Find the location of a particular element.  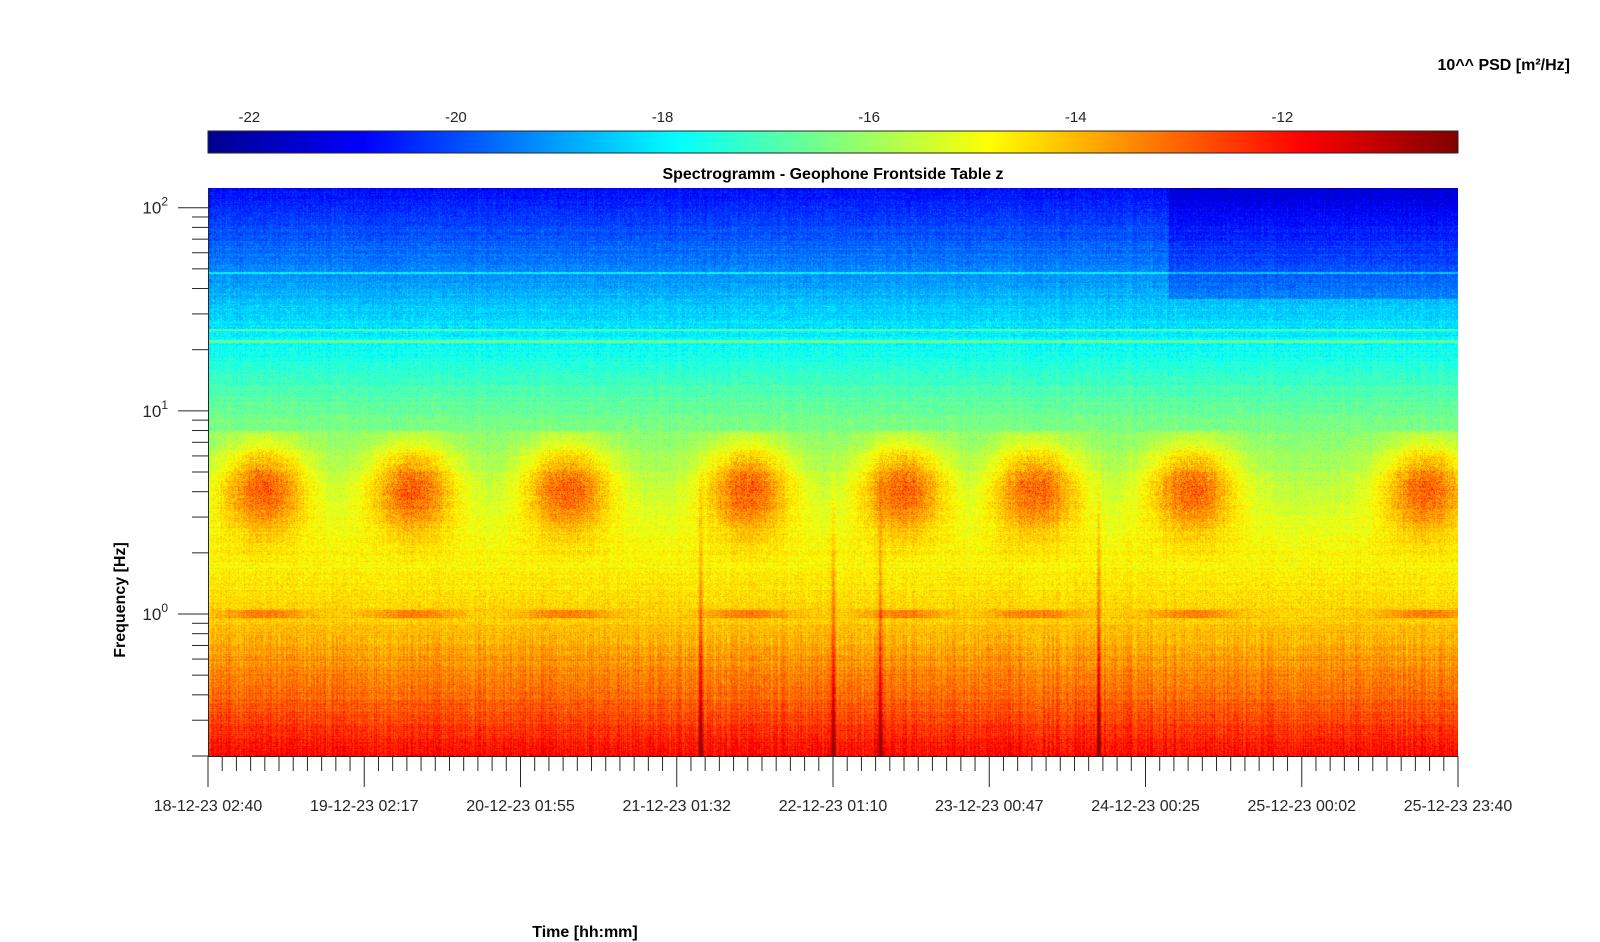

x-tick-label: 18-12-23 02:40 is located at coordinates (208, 806).